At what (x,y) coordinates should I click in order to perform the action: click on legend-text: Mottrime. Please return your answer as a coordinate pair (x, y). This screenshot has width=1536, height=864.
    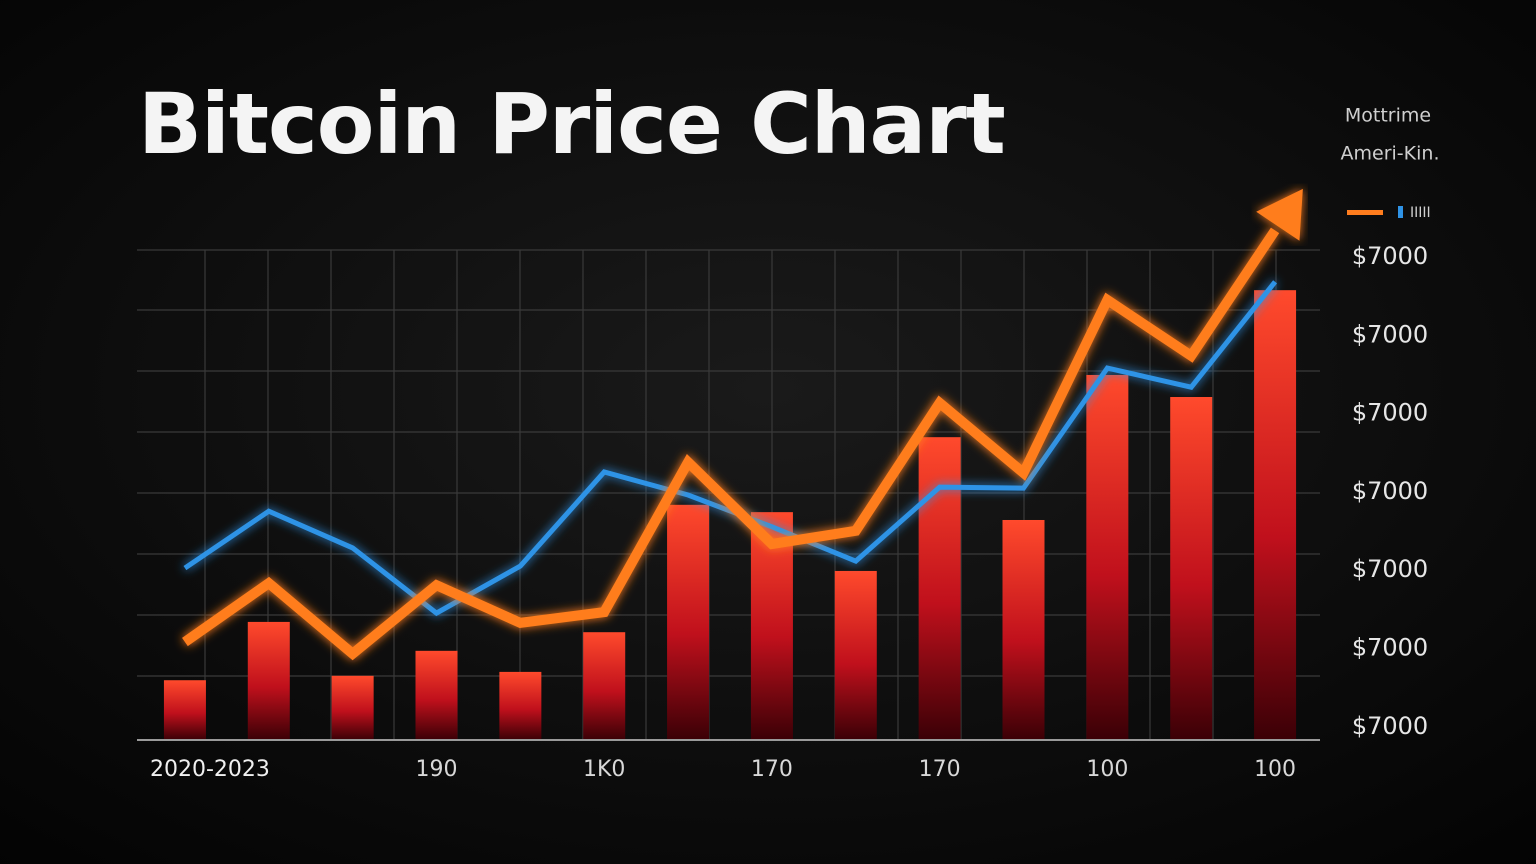
    Looking at the image, I should click on (1388, 116).